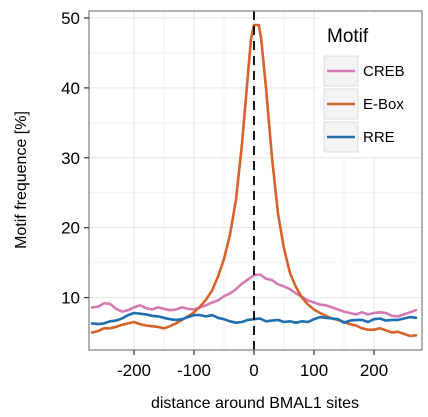 This screenshot has width=428, height=417. Describe the element at coordinates (314, 370) in the screenshot. I see `x-tick-label: 100` at that location.